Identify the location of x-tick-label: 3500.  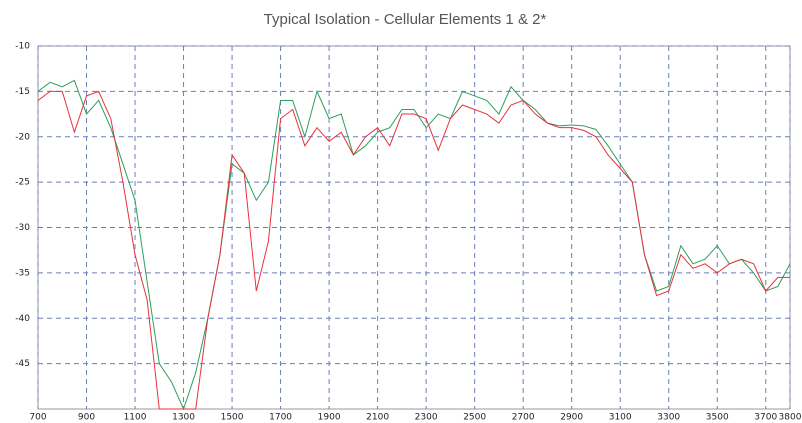
(717, 418).